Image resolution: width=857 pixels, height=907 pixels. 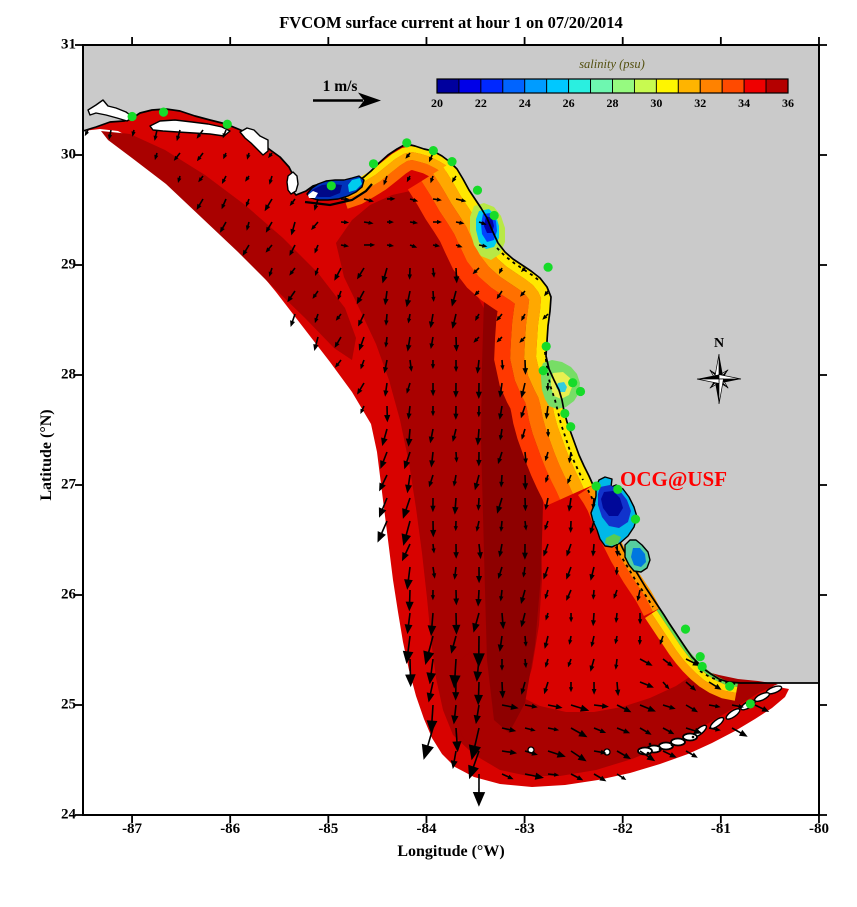 I want to click on y-axis-label: Latitude (°N), so click(x=46, y=455).